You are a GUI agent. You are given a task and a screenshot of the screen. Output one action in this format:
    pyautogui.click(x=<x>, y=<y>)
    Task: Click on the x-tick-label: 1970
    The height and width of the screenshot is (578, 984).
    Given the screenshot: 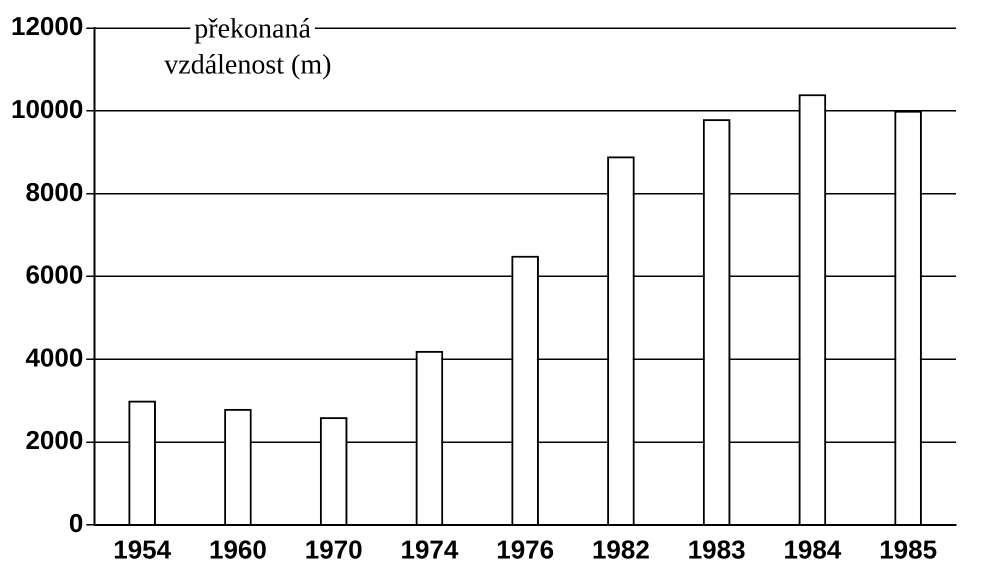 What is the action you would take?
    pyautogui.click(x=333, y=549)
    